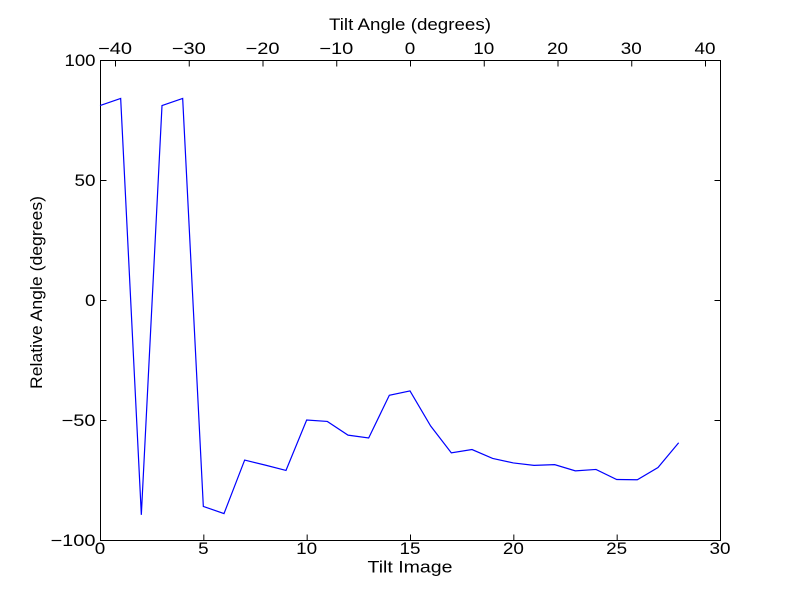  I want to click on svg-text: Tilt Angle (degrees), so click(410, 25).